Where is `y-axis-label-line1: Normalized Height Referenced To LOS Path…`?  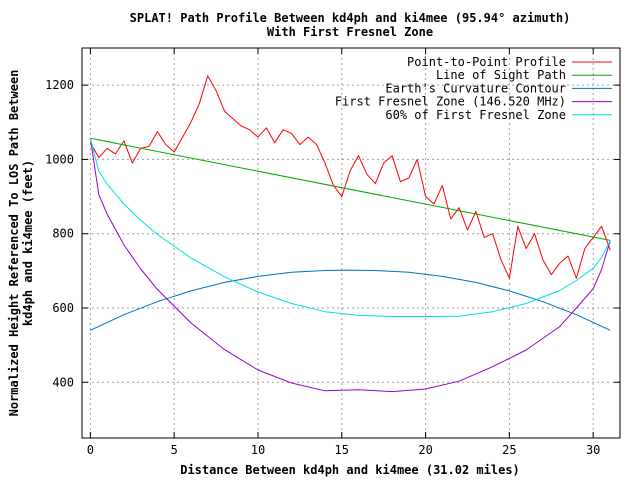
y-axis-label-line1: Normalized Height Referenced To LOS Path… is located at coordinates (14, 243).